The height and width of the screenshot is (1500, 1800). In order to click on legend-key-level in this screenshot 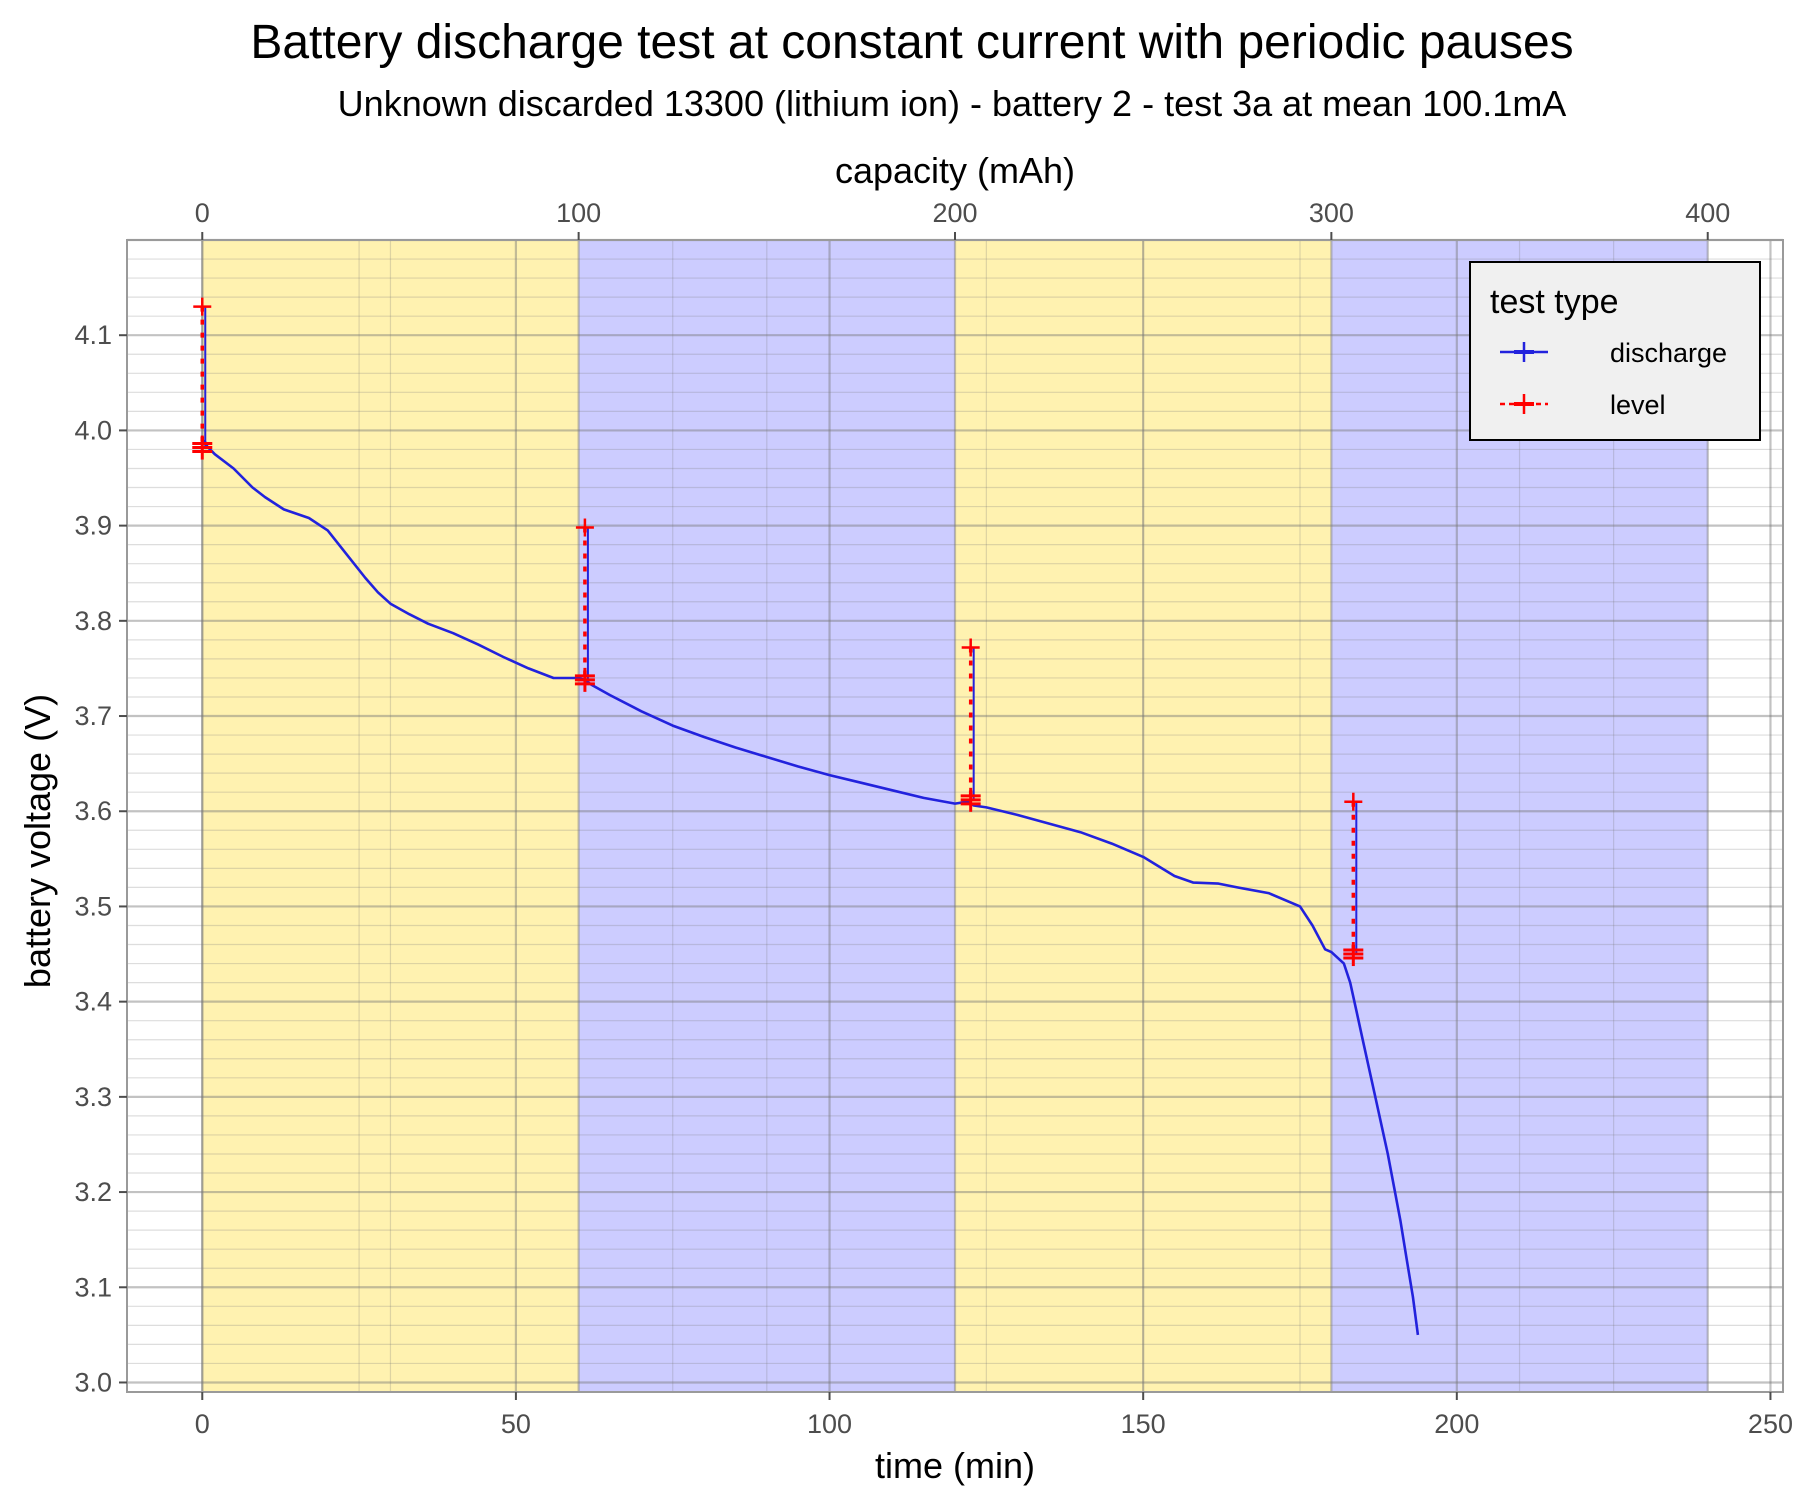, I will do `click(1524, 404)`.